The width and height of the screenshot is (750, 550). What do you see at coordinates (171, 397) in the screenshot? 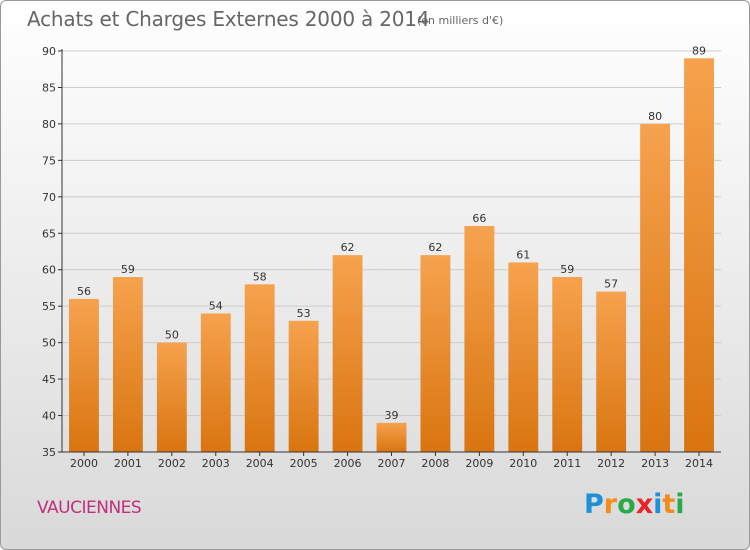
I see `bar-2002` at bounding box center [171, 397].